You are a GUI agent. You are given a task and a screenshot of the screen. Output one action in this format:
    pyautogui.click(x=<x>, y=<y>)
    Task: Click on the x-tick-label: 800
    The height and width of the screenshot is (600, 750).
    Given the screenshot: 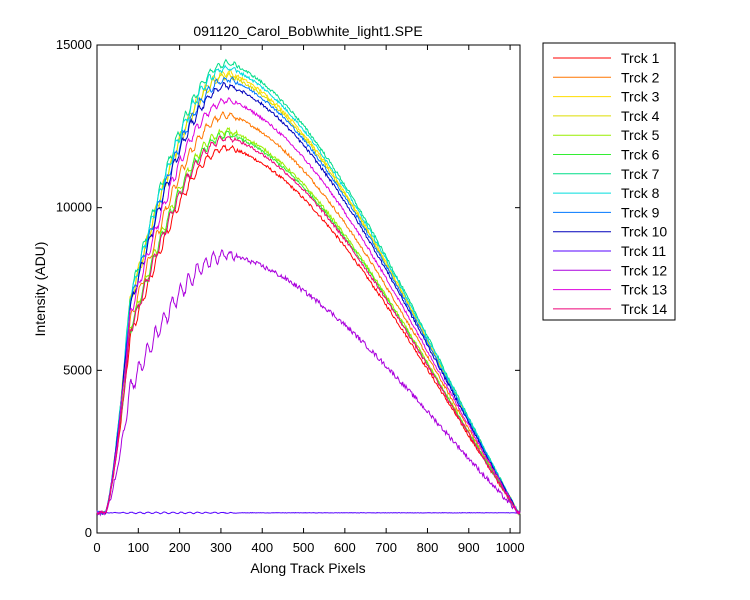 What is the action you would take?
    pyautogui.click(x=428, y=547)
    